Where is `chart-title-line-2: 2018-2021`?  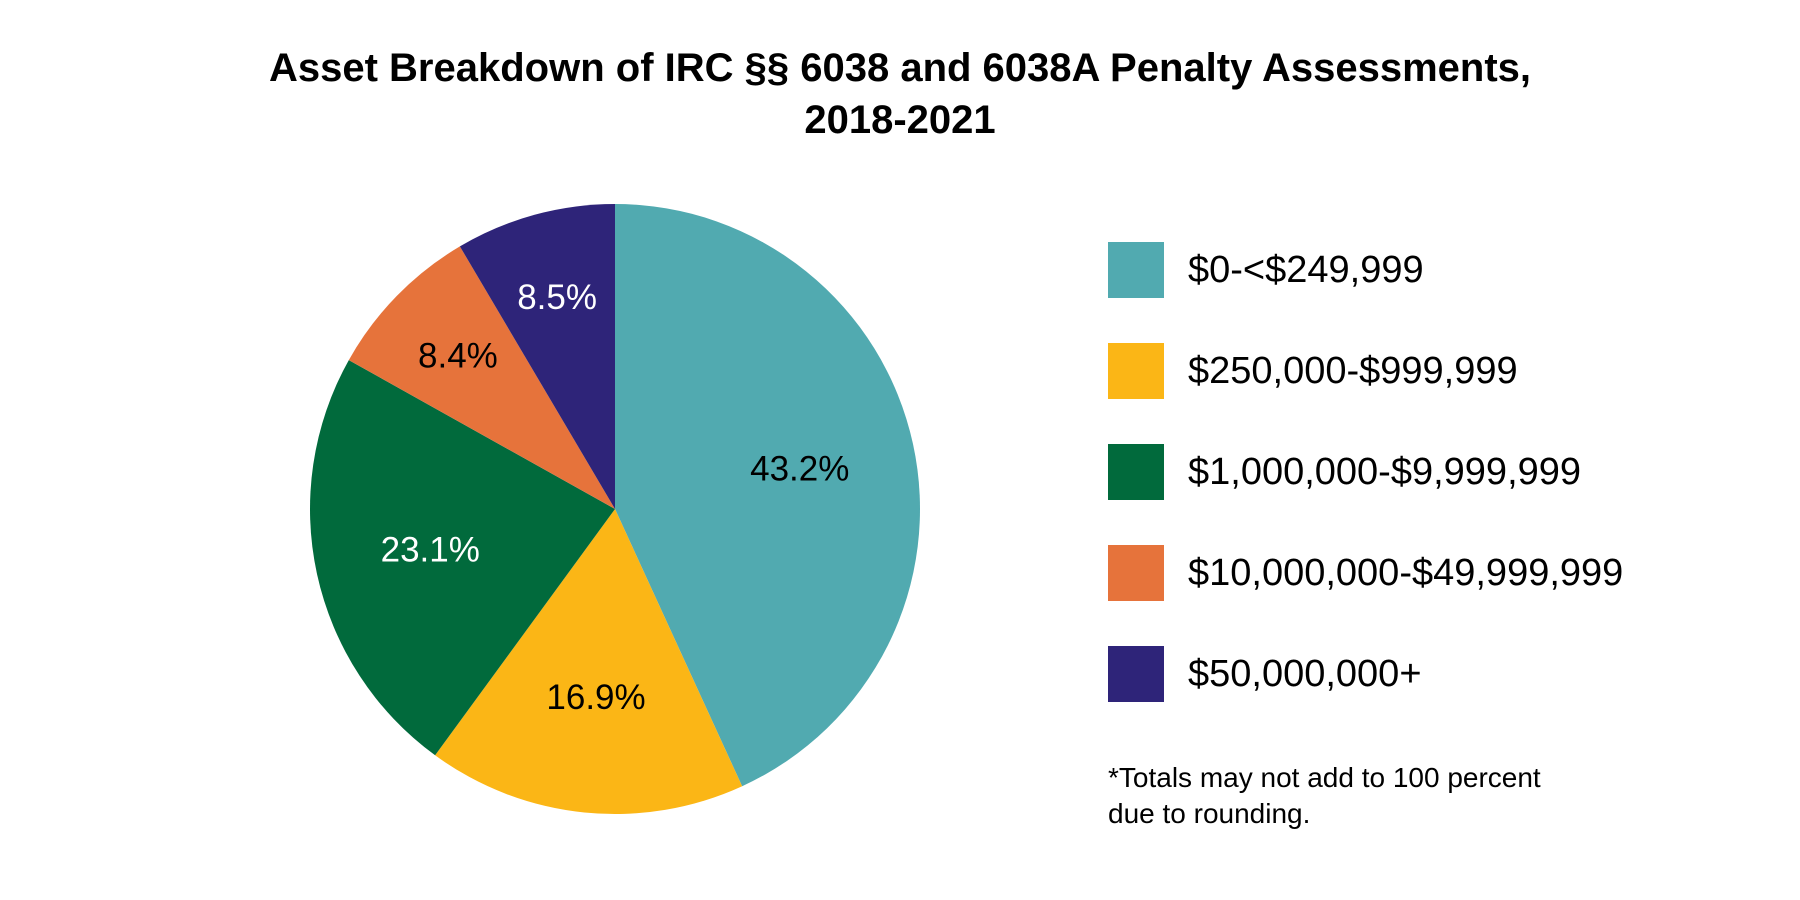 chart-title-line-2: 2018-2021 is located at coordinates (900, 120).